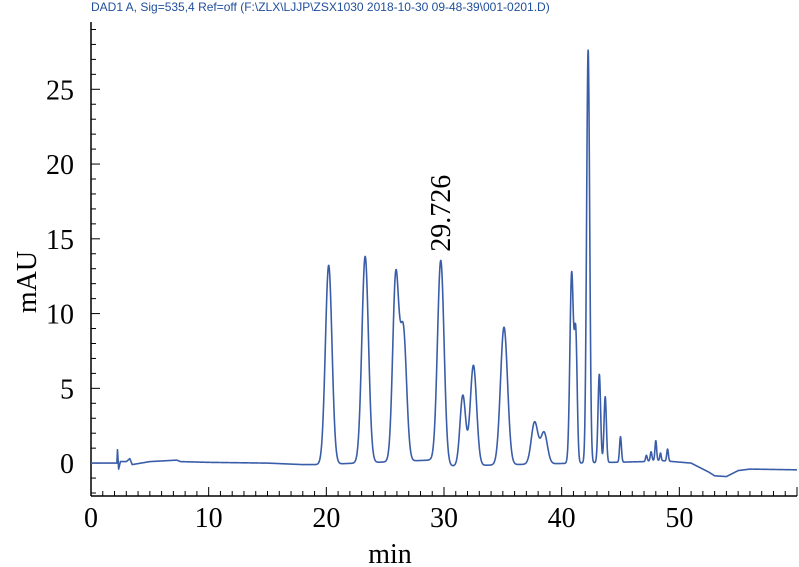 The width and height of the screenshot is (799, 567). I want to click on x-tick-label: 20, so click(326, 518).